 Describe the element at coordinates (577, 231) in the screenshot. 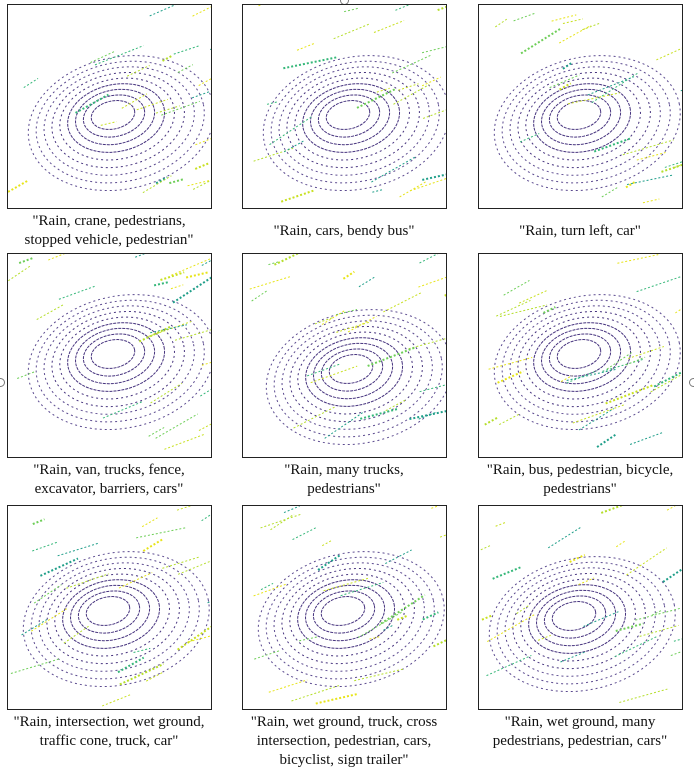

I see `caption-line: "Rain, turn left, car"` at that location.